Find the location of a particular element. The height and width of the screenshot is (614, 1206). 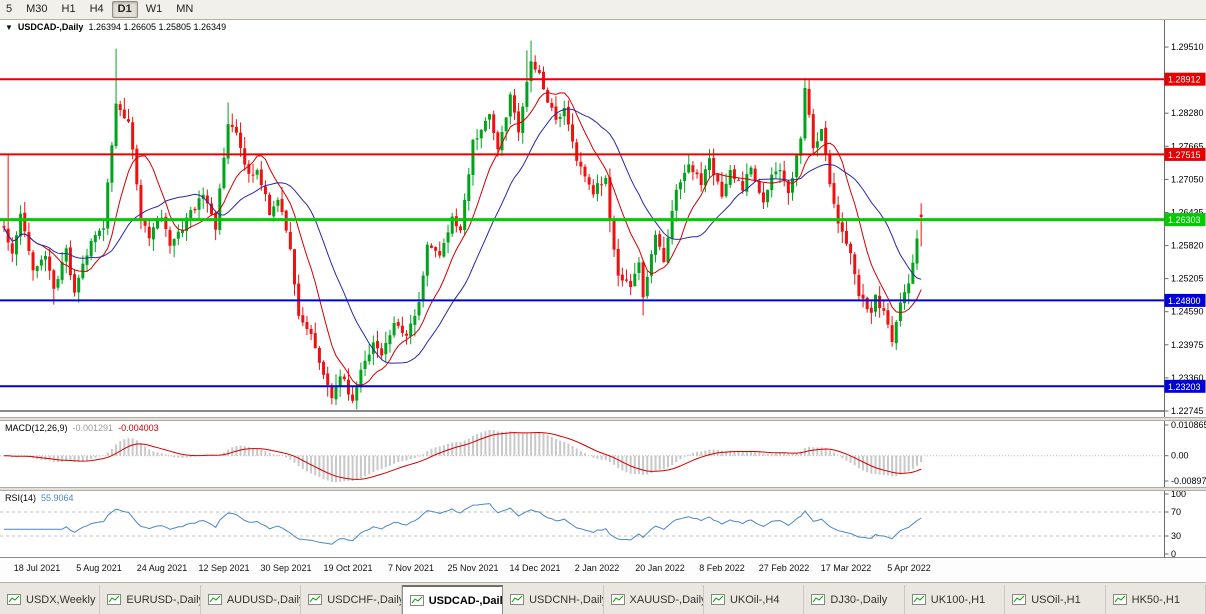

macd-header: MACD(12,26,9) -0.001291 -0.004003 is located at coordinates (82, 428).